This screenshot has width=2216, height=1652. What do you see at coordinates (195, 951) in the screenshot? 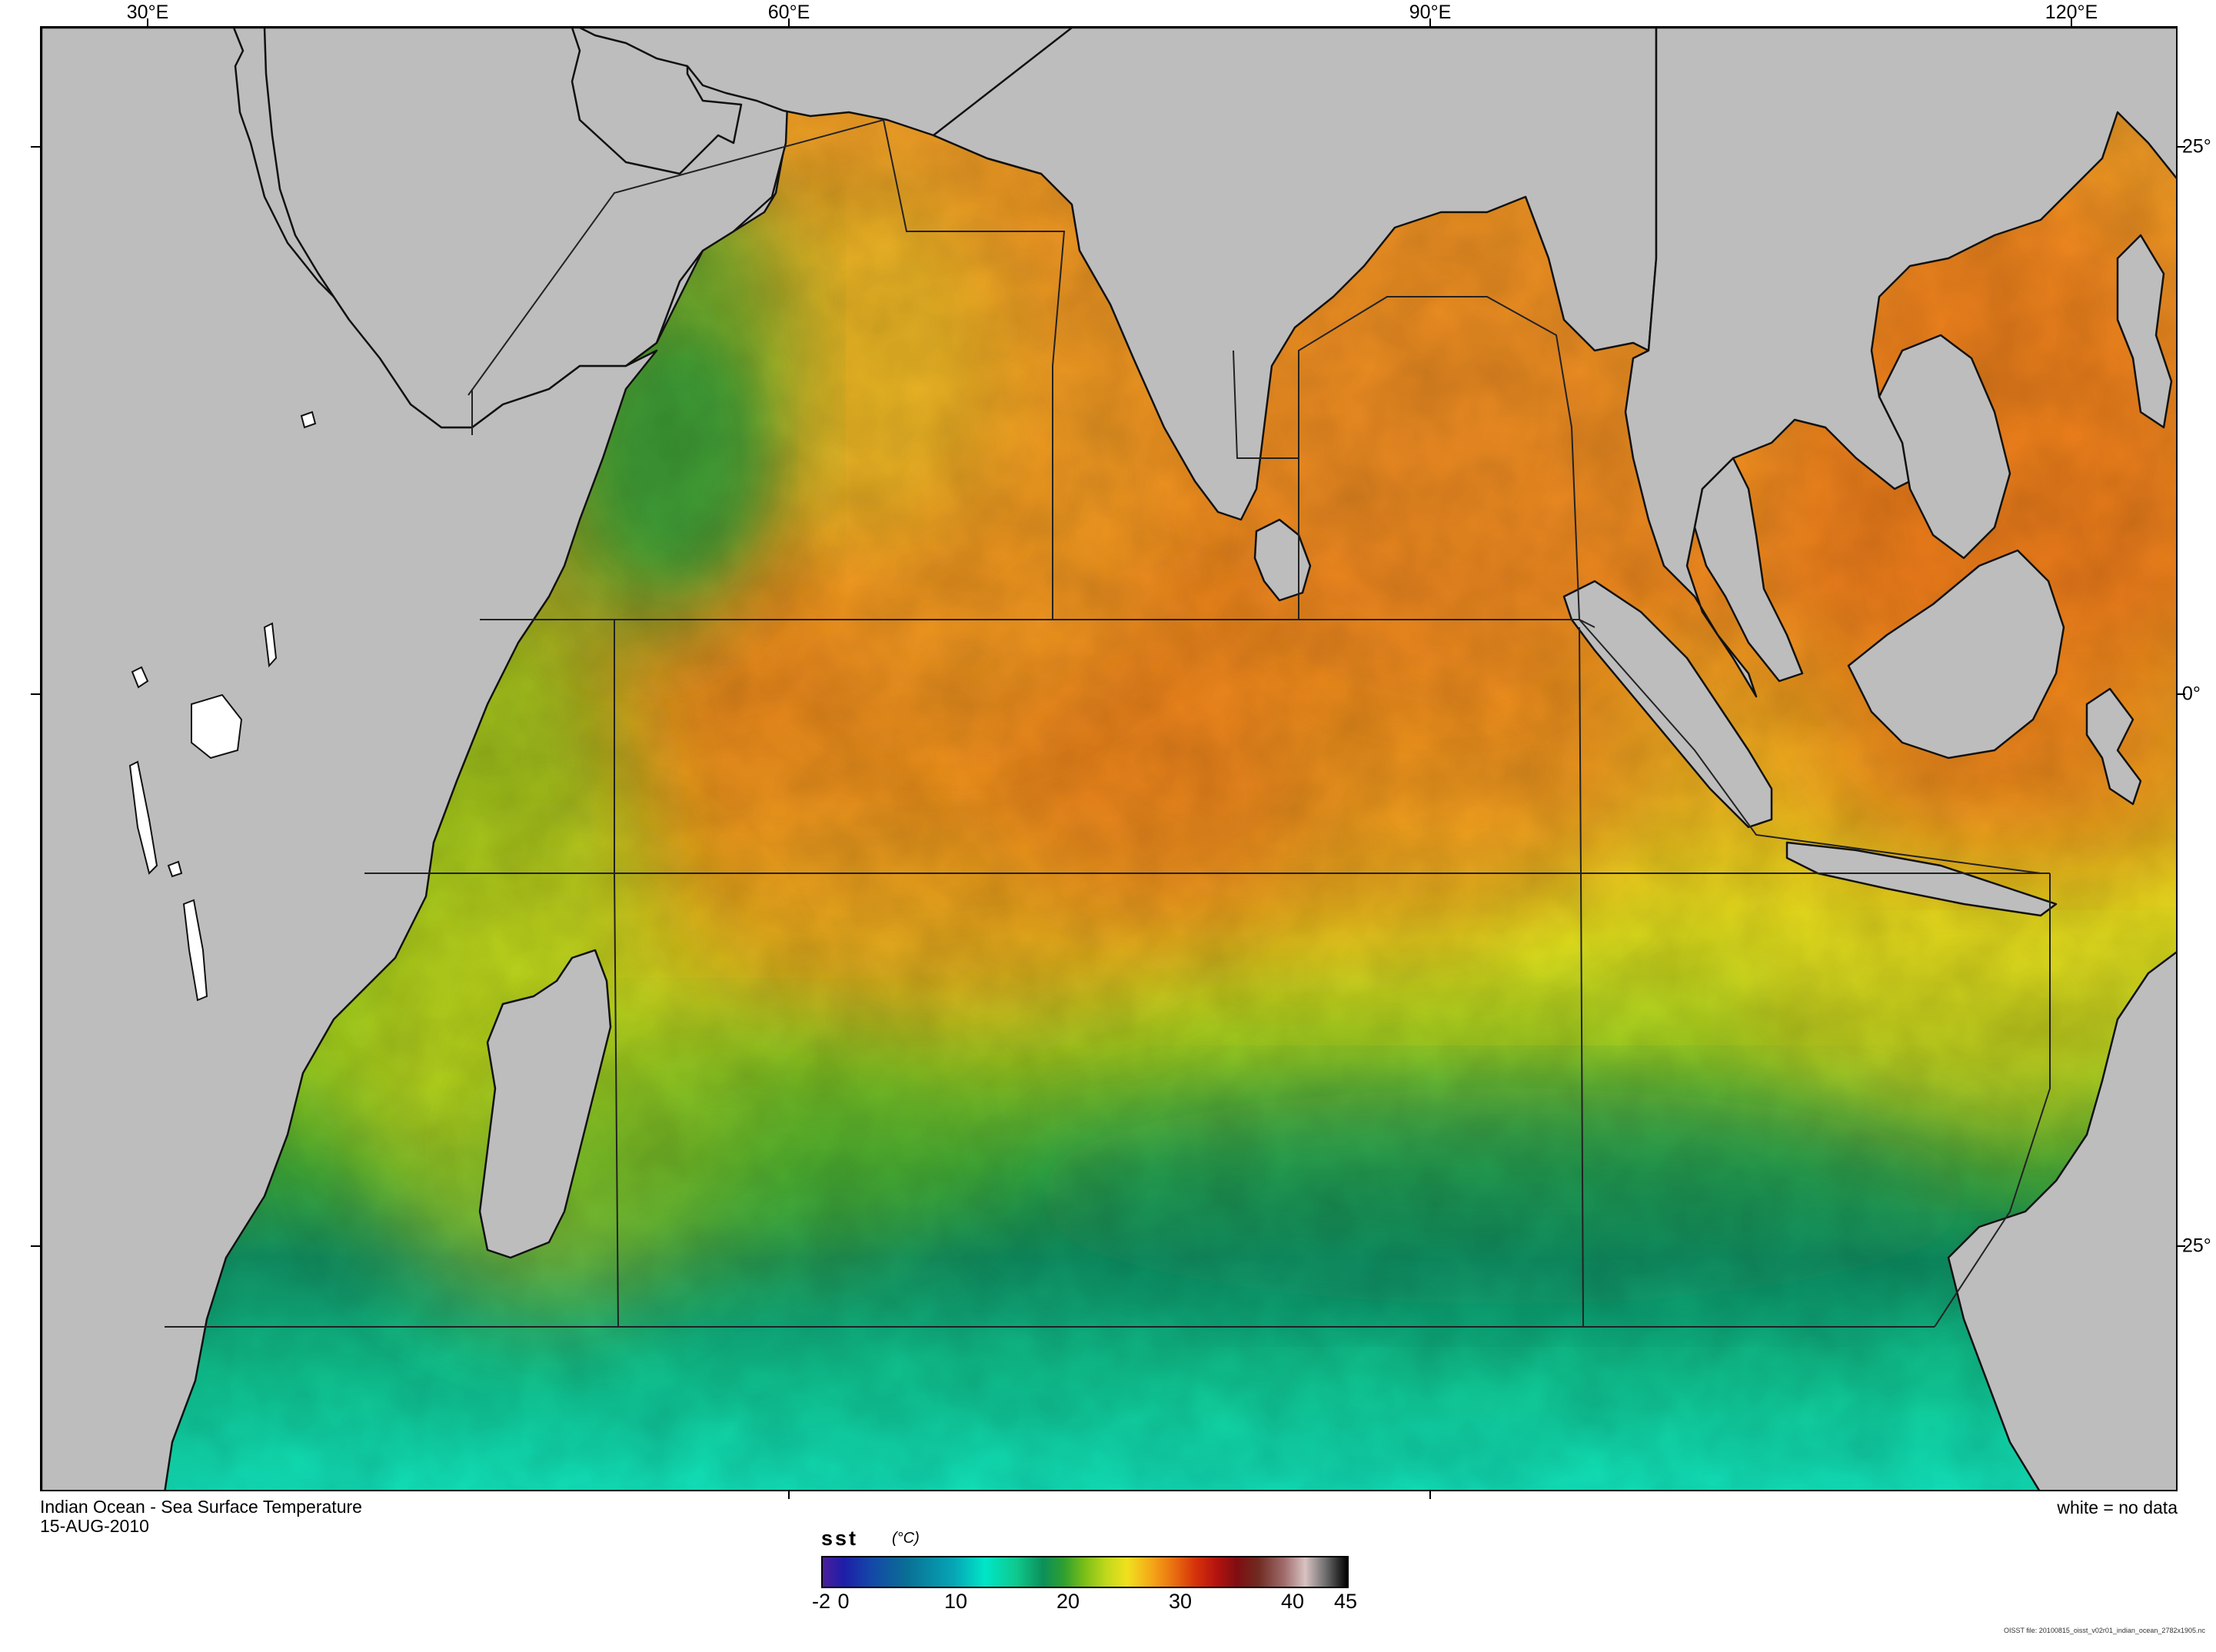
I see `lake-malawi` at bounding box center [195, 951].